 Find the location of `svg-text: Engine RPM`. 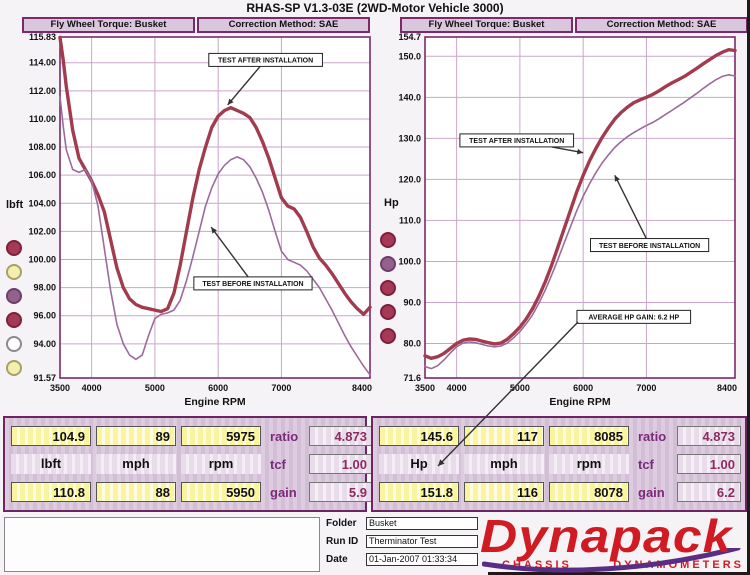

svg-text: Engine RPM is located at coordinates (215, 402).